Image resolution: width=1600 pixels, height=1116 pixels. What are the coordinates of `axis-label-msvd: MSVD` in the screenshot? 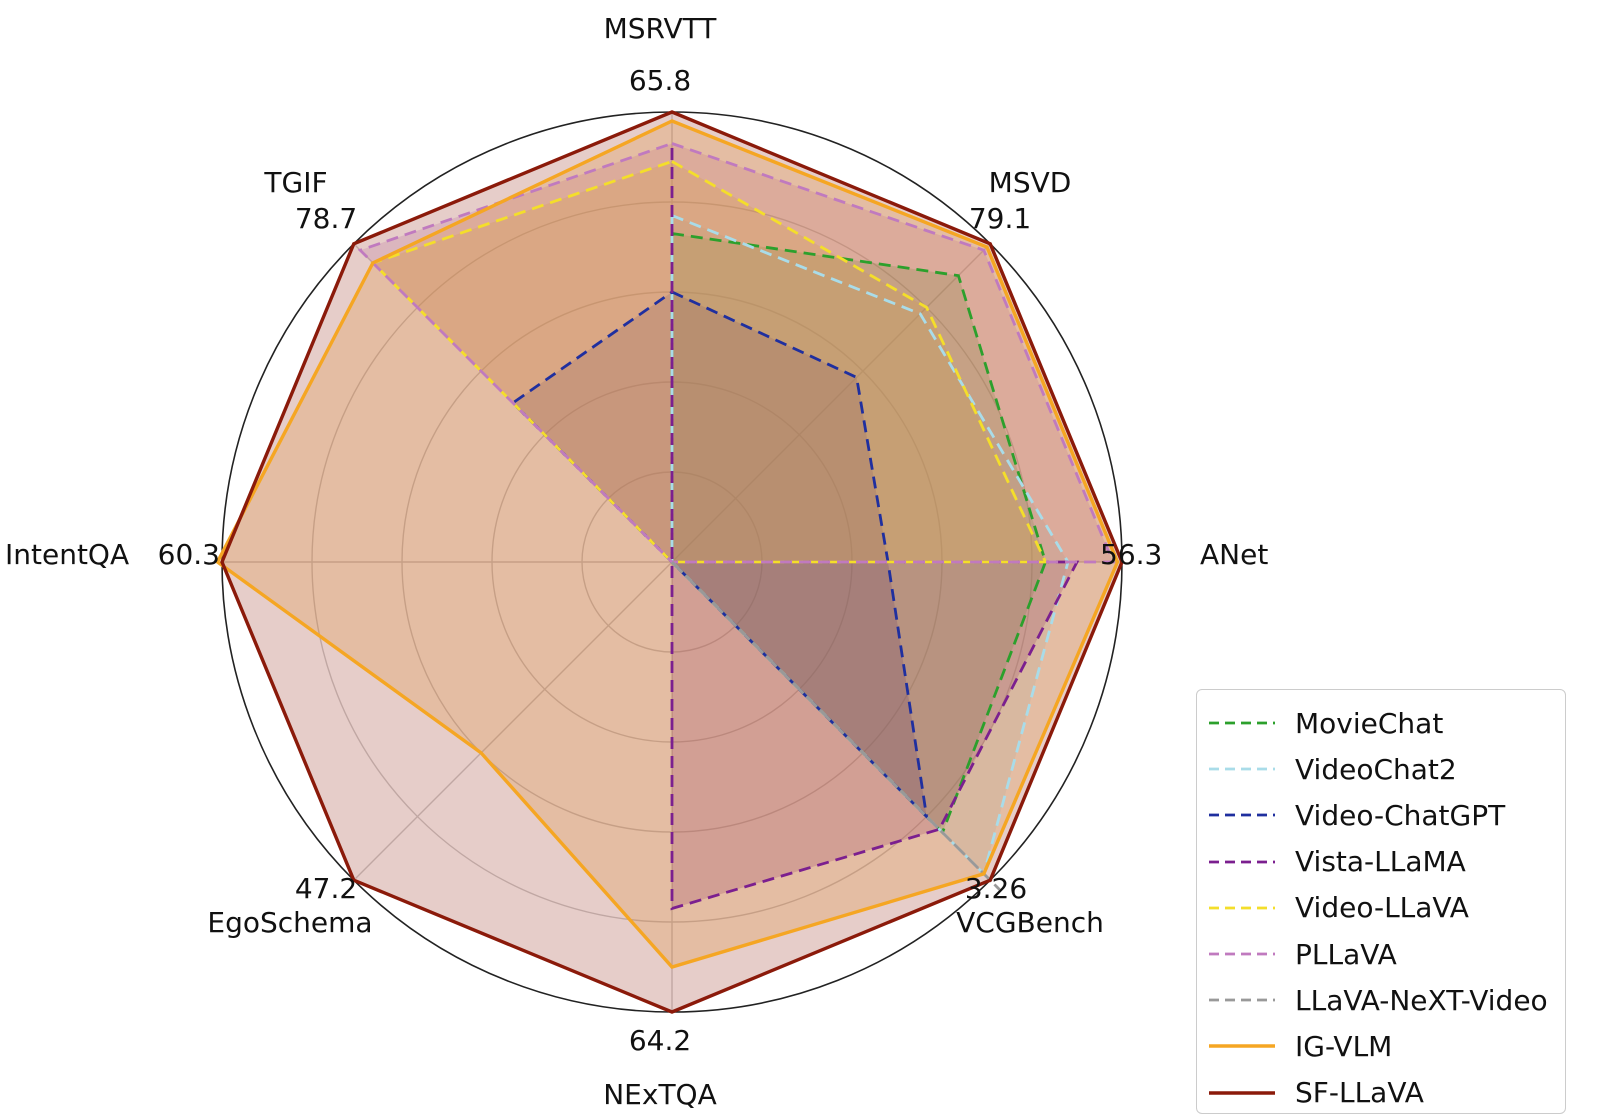 It's located at (1030, 182).